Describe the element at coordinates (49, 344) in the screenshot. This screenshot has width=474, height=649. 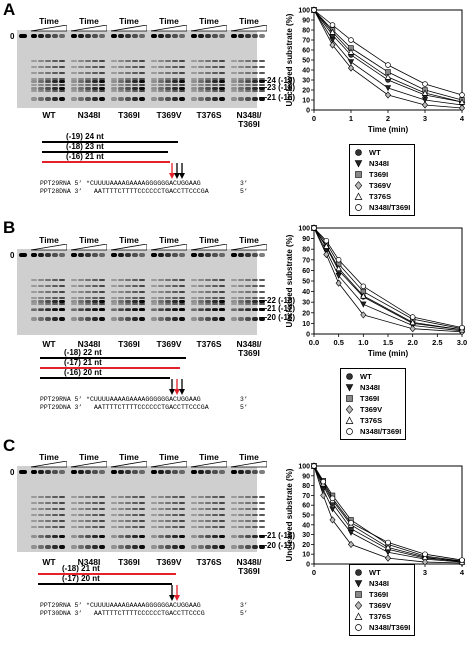
I see `lane-label: WT` at that location.